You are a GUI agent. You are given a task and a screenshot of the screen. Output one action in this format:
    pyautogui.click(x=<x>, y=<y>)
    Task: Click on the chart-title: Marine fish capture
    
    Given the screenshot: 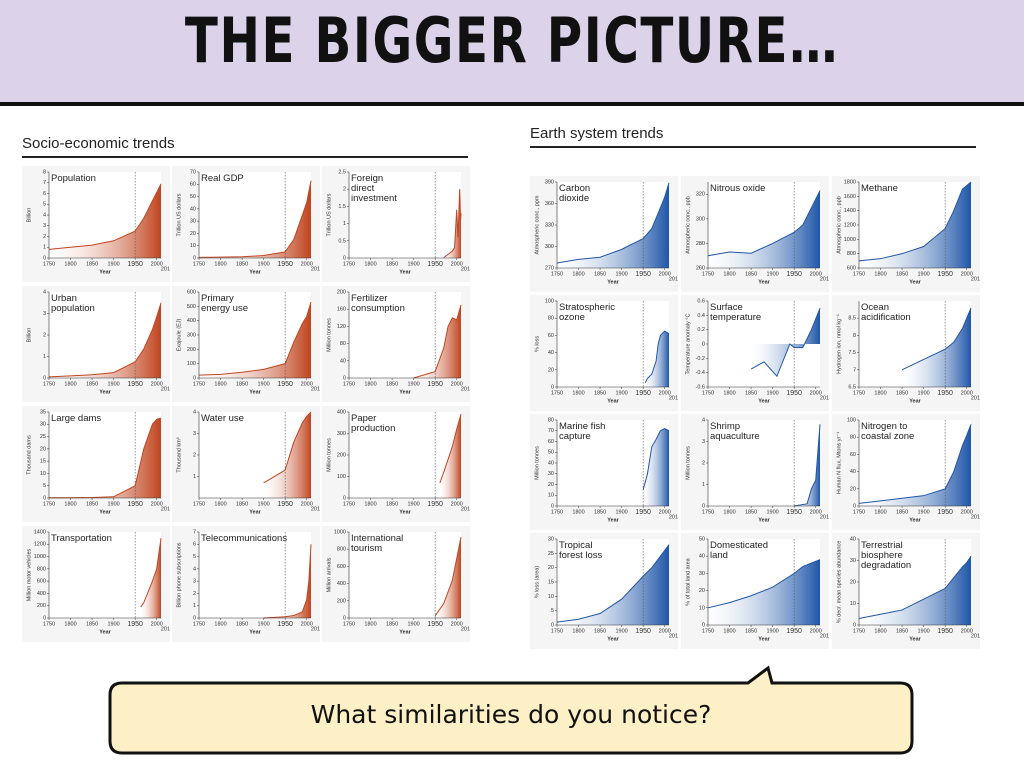 What is the action you would take?
    pyautogui.click(x=582, y=431)
    